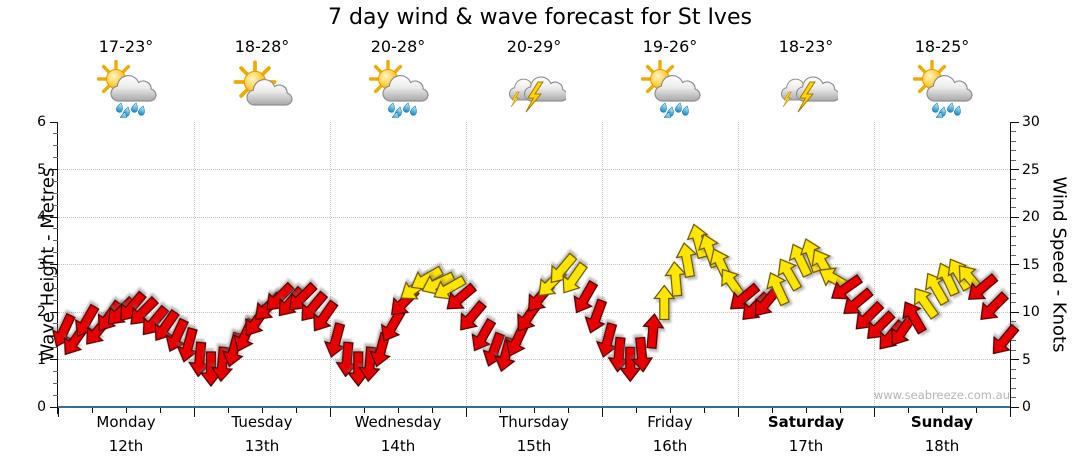 Image resolution: width=1080 pixels, height=475 pixels. I want to click on day-name: Friday, so click(670, 422).